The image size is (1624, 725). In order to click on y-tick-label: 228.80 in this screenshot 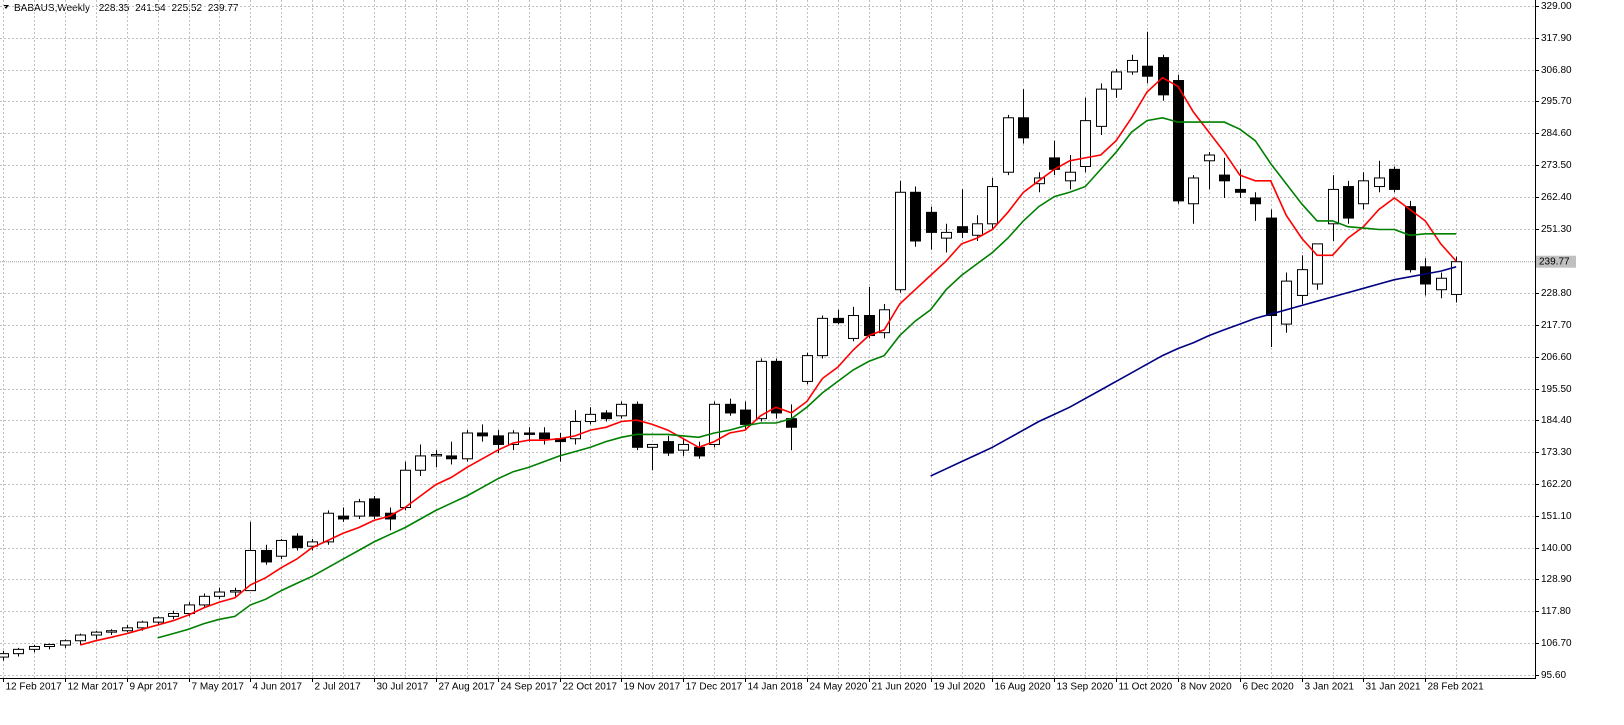, I will do `click(1556, 293)`.